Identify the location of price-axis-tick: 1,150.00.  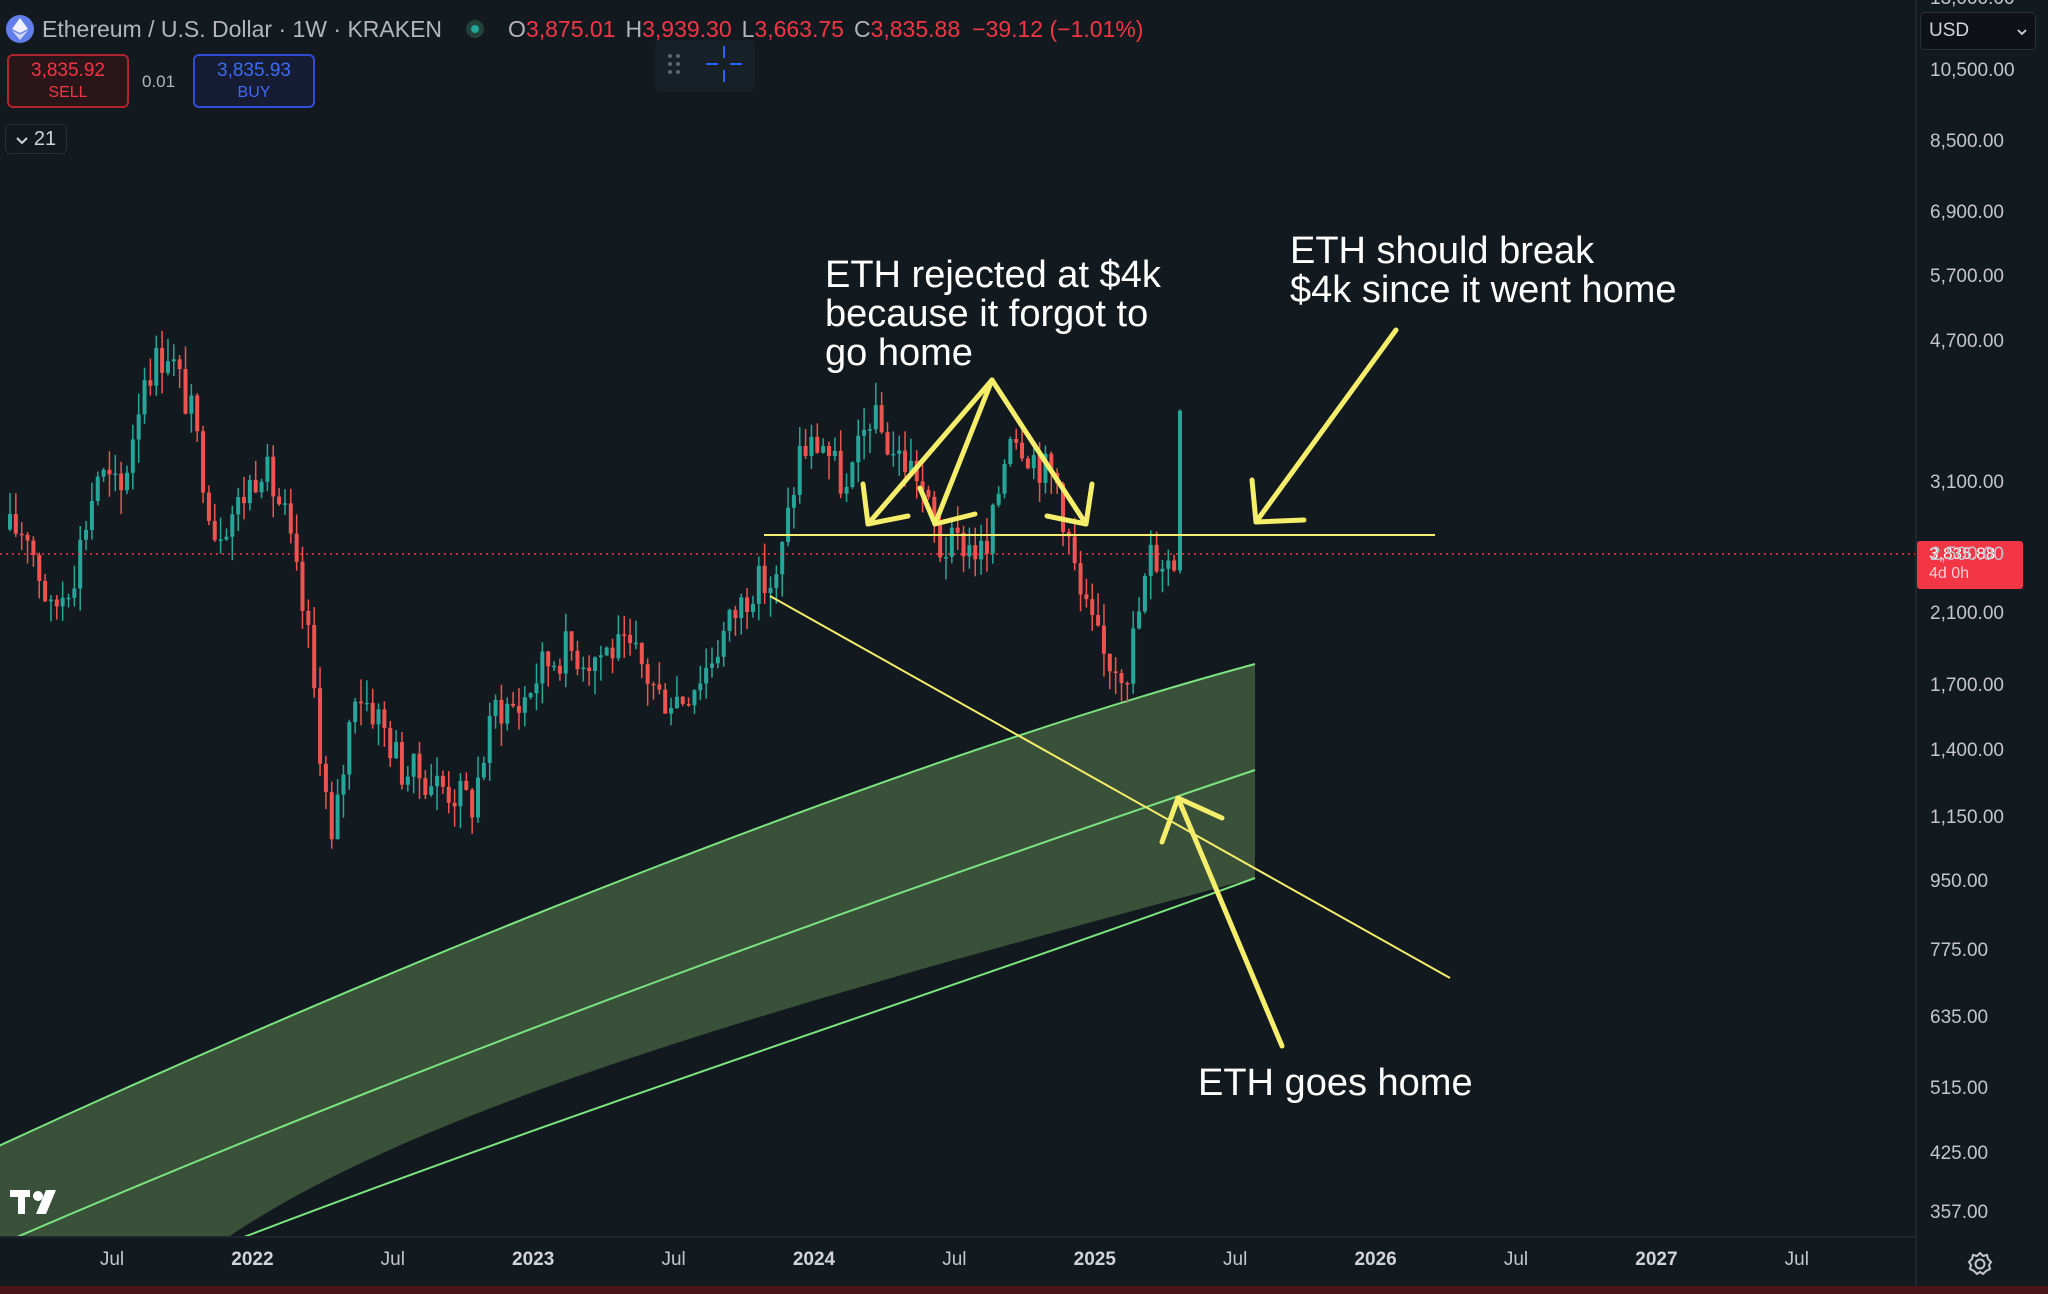
(1967, 817).